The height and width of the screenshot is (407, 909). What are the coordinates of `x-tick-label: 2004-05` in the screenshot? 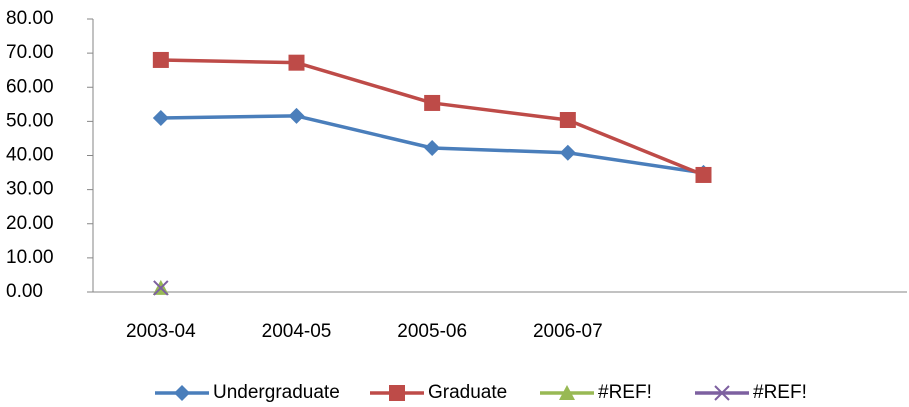 It's located at (297, 331).